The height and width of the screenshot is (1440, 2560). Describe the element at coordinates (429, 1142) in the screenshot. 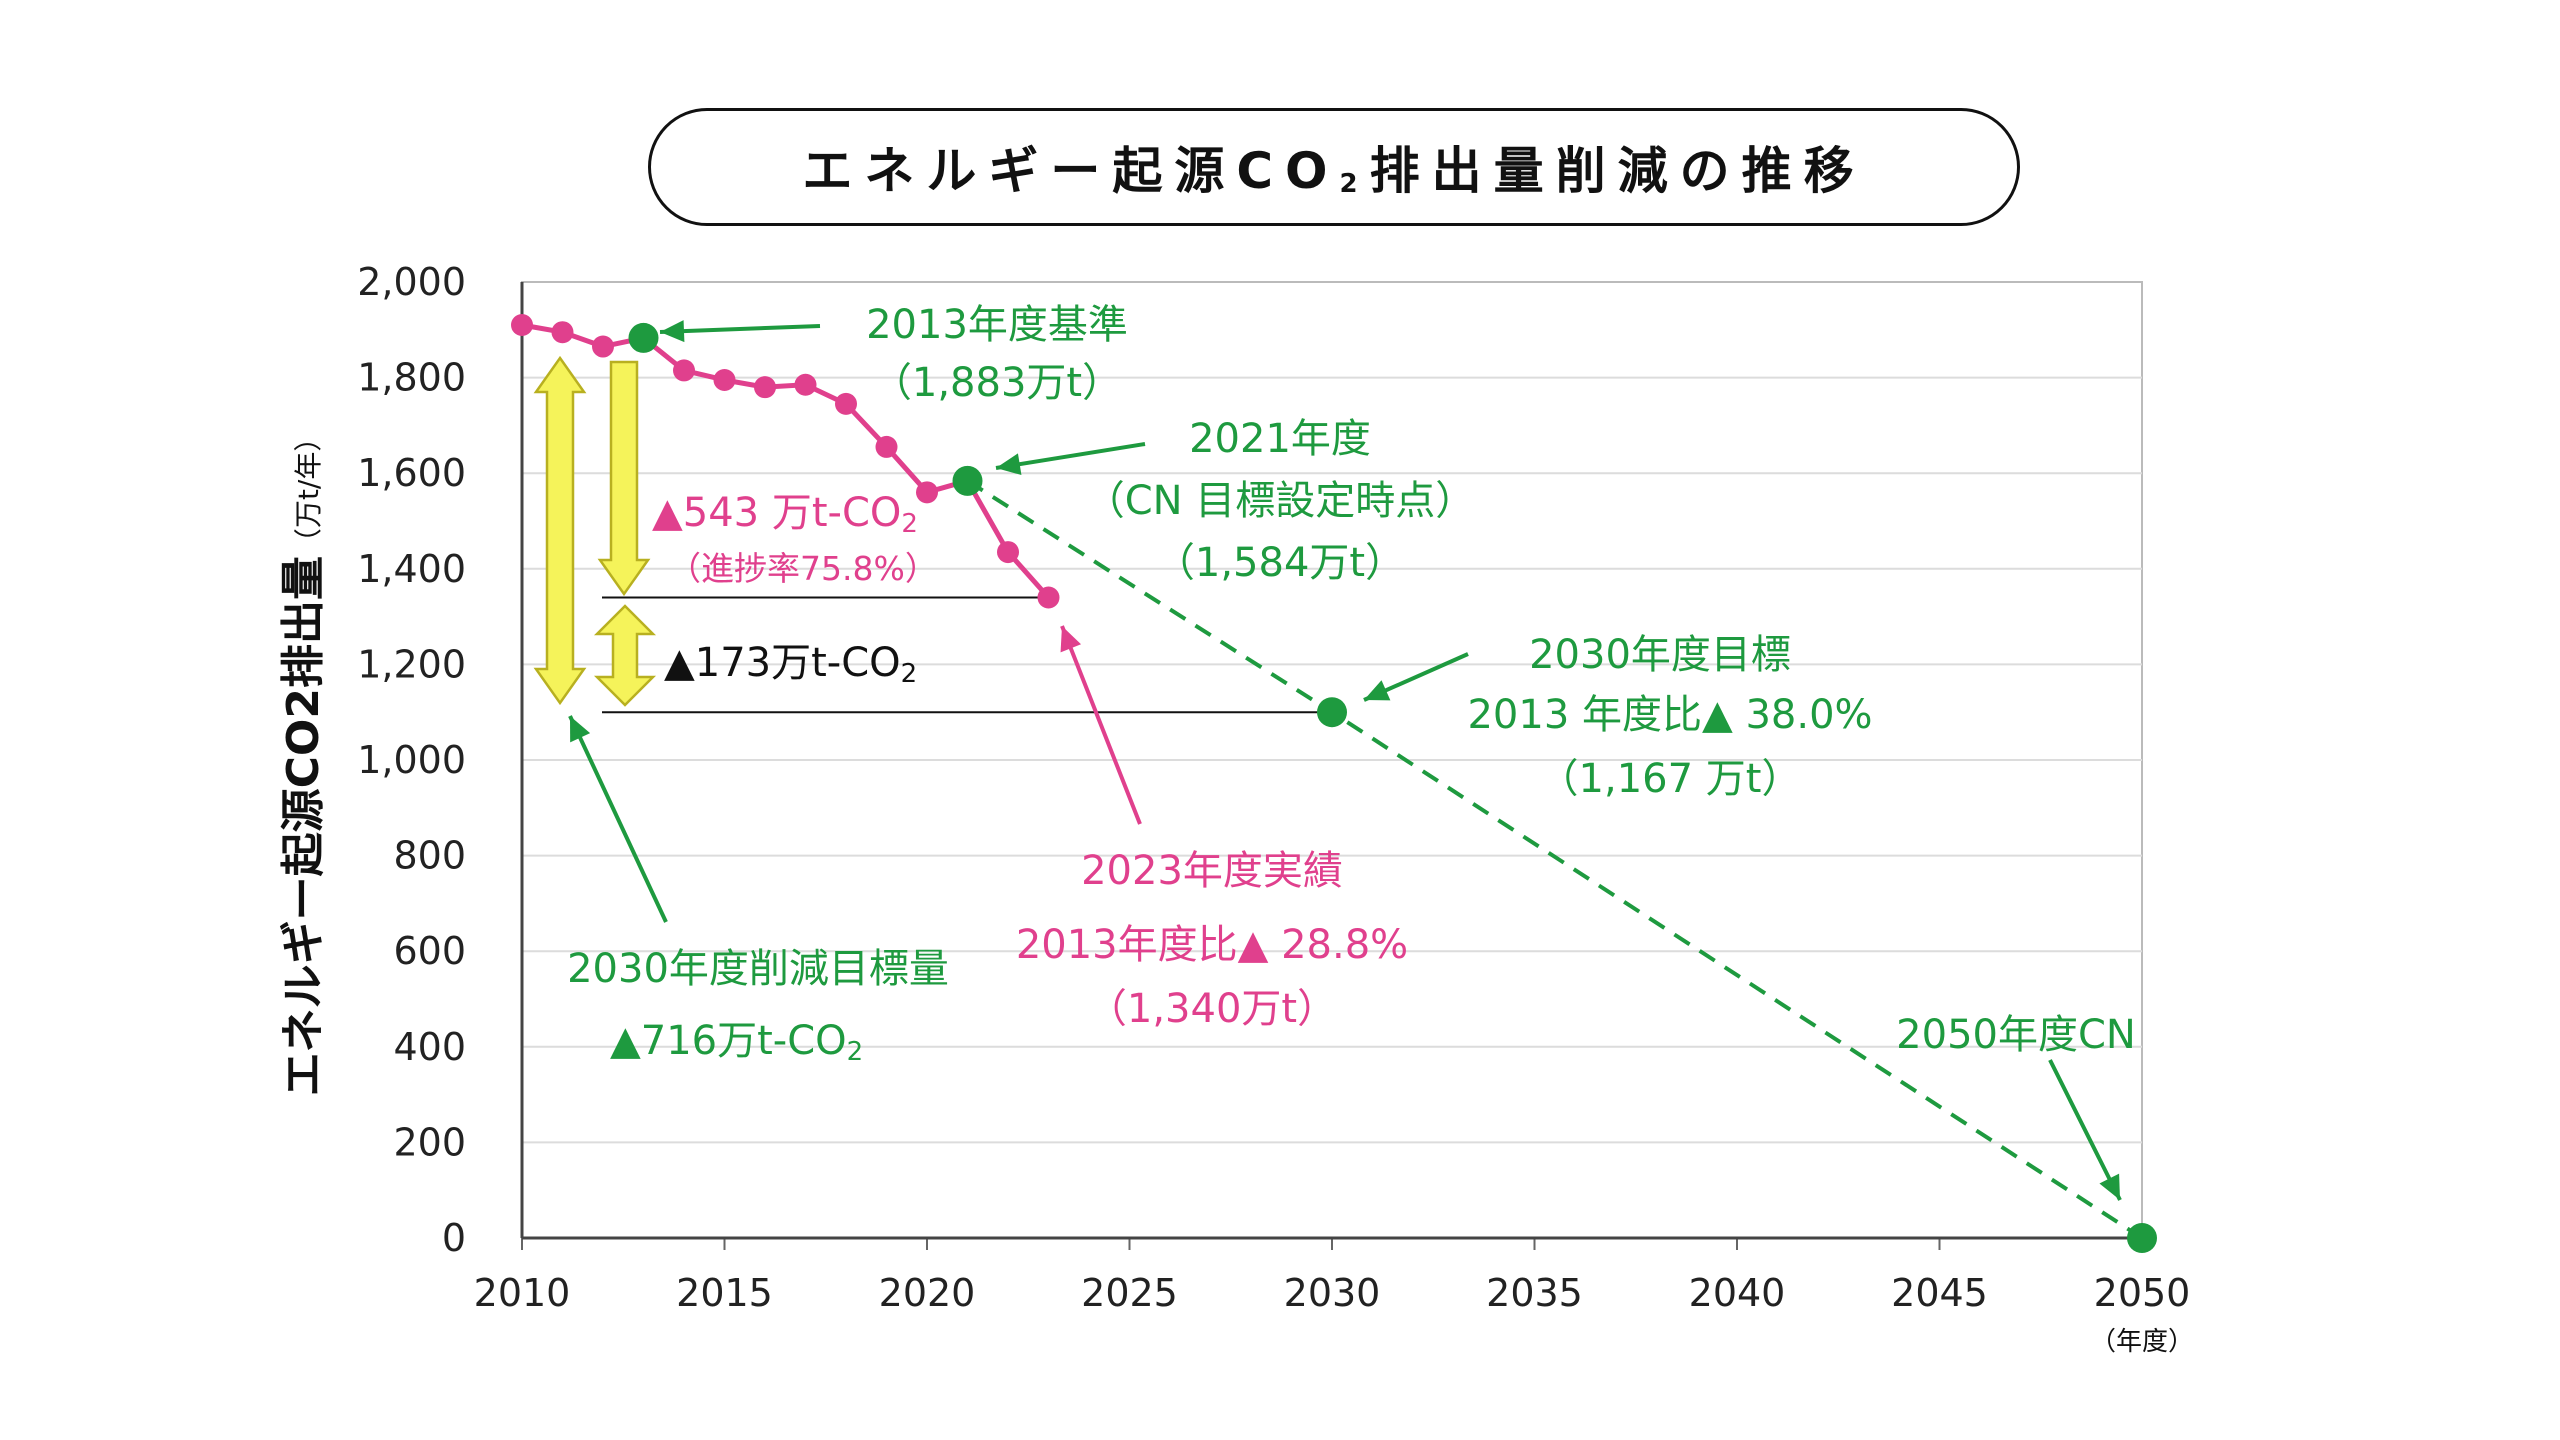

I see `y-tick-label: 200` at that location.